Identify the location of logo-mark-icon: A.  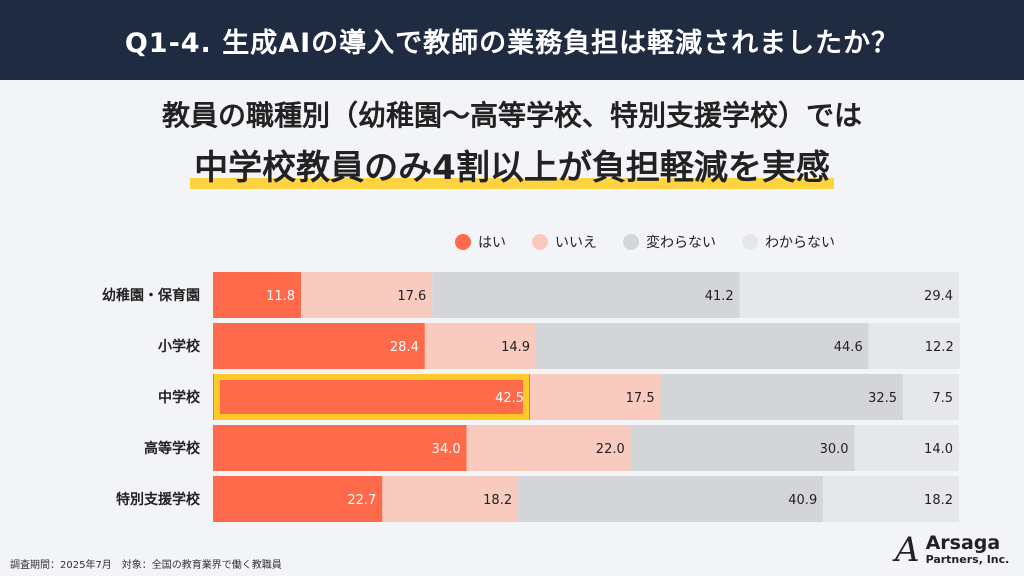
(907, 550).